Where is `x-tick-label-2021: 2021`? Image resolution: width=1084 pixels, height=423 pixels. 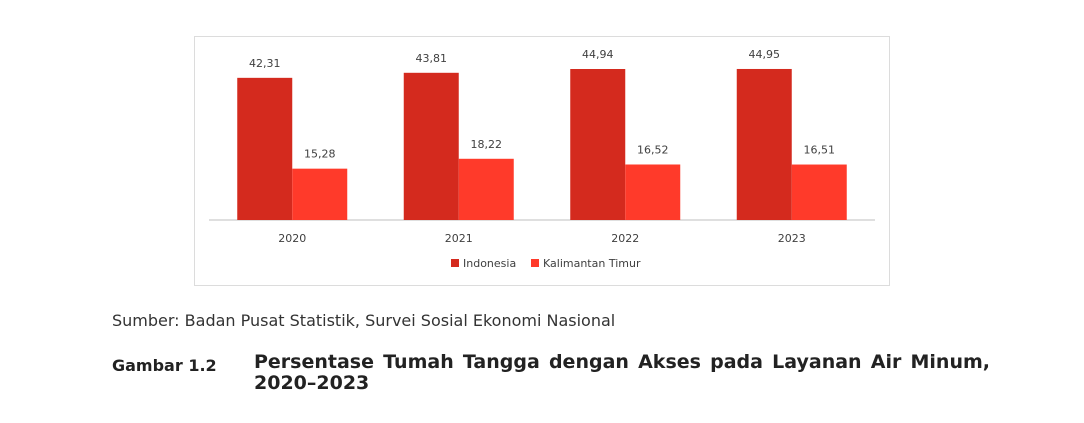 x-tick-label-2021: 2021 is located at coordinates (459, 238).